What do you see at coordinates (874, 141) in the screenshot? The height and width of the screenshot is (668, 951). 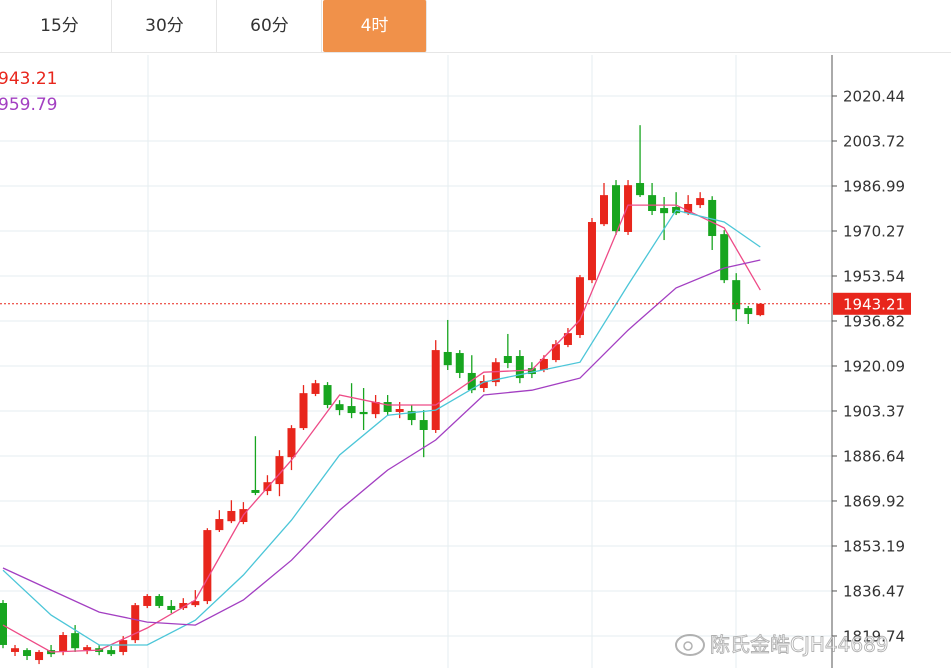 I see `y-tick-label: 2003.72` at bounding box center [874, 141].